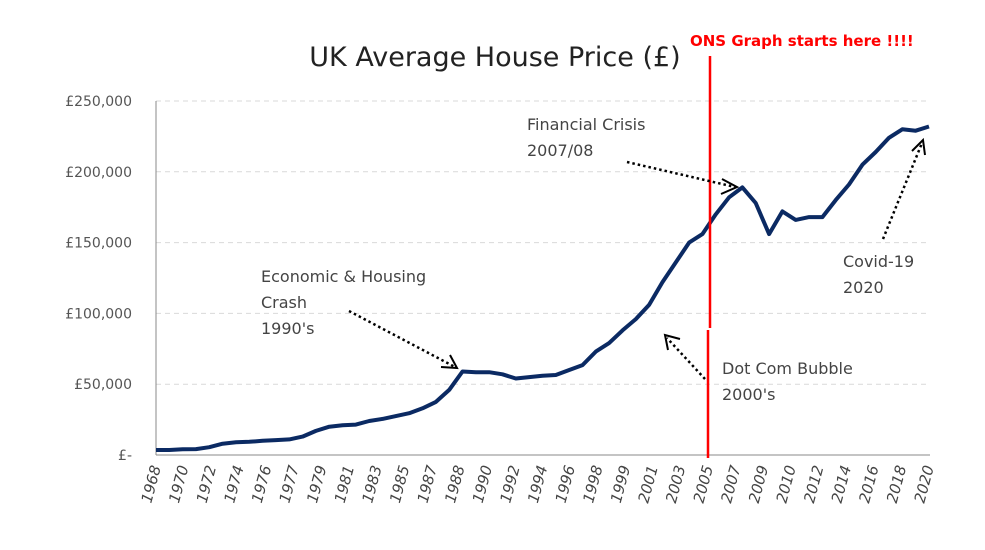 The width and height of the screenshot is (985, 550). What do you see at coordinates (454, 484) in the screenshot?
I see `x-tick-label: 1988` at bounding box center [454, 484].